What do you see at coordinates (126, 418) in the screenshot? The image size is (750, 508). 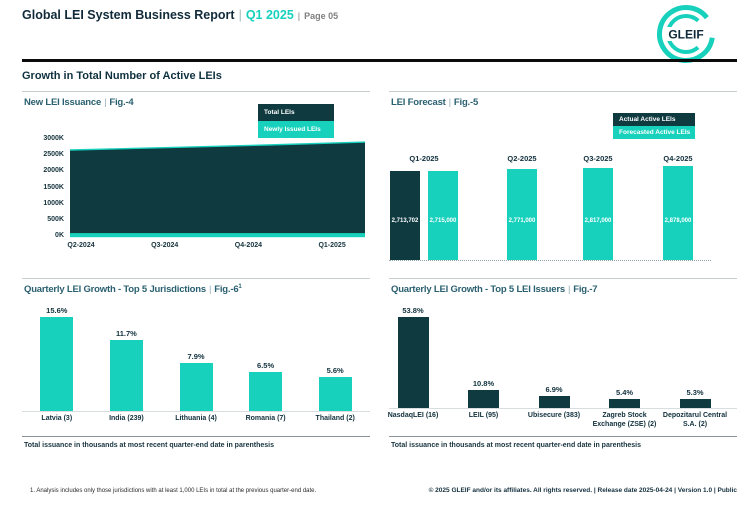 I see `category-label: India (239)` at bounding box center [126, 418].